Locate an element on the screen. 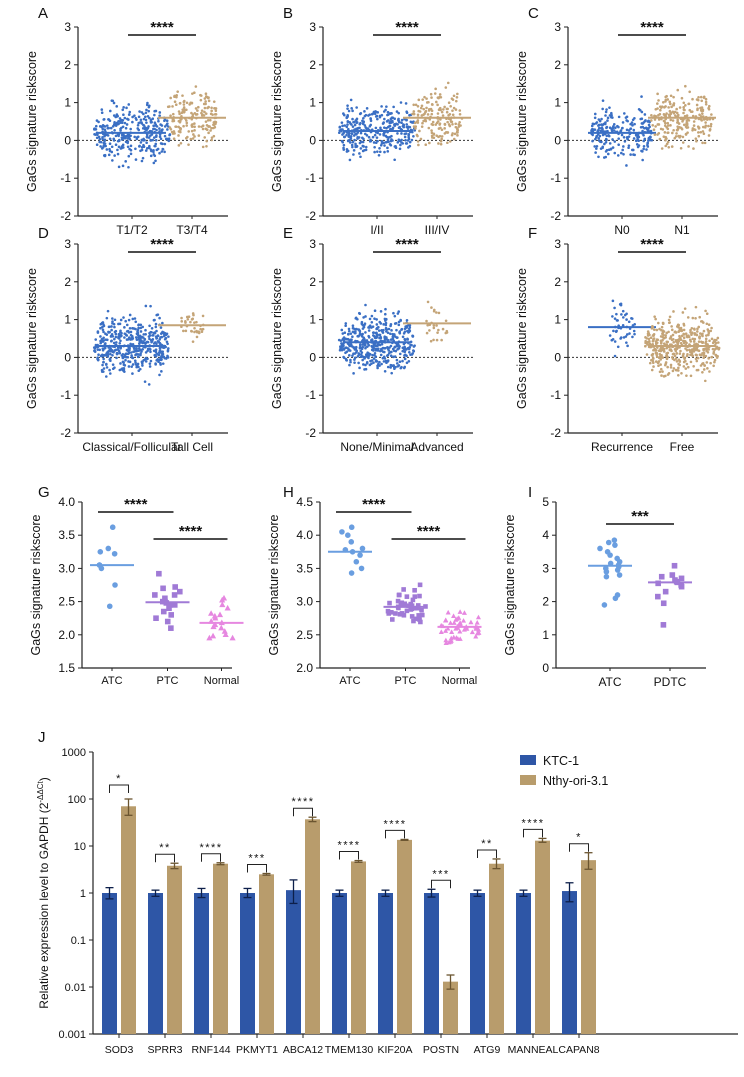 This screenshot has height=1077, width=744. significance-stars: **** is located at coordinates (191, 531).